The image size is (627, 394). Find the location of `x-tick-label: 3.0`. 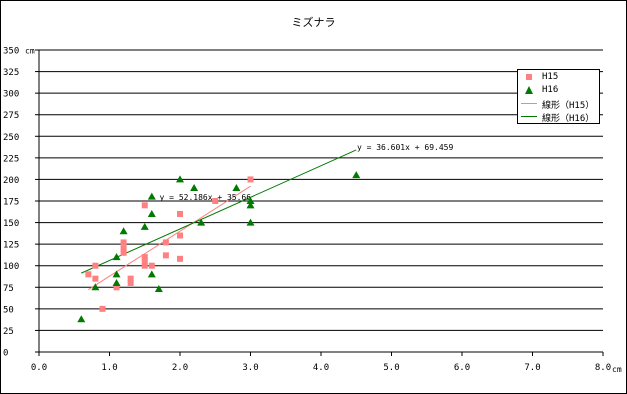

x-tick-label: 3.0 is located at coordinates (250, 368).